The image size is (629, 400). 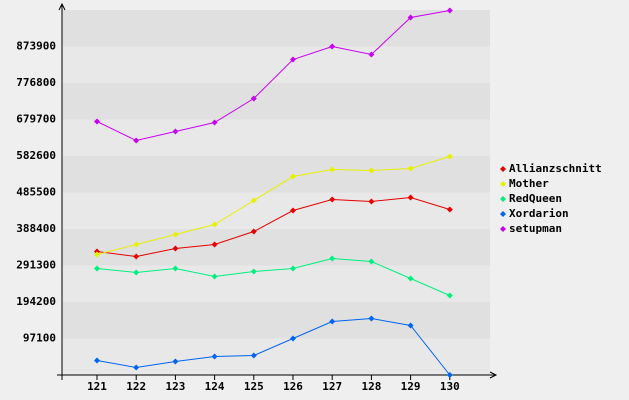 I want to click on x-tick-label: 123, so click(x=175, y=386).